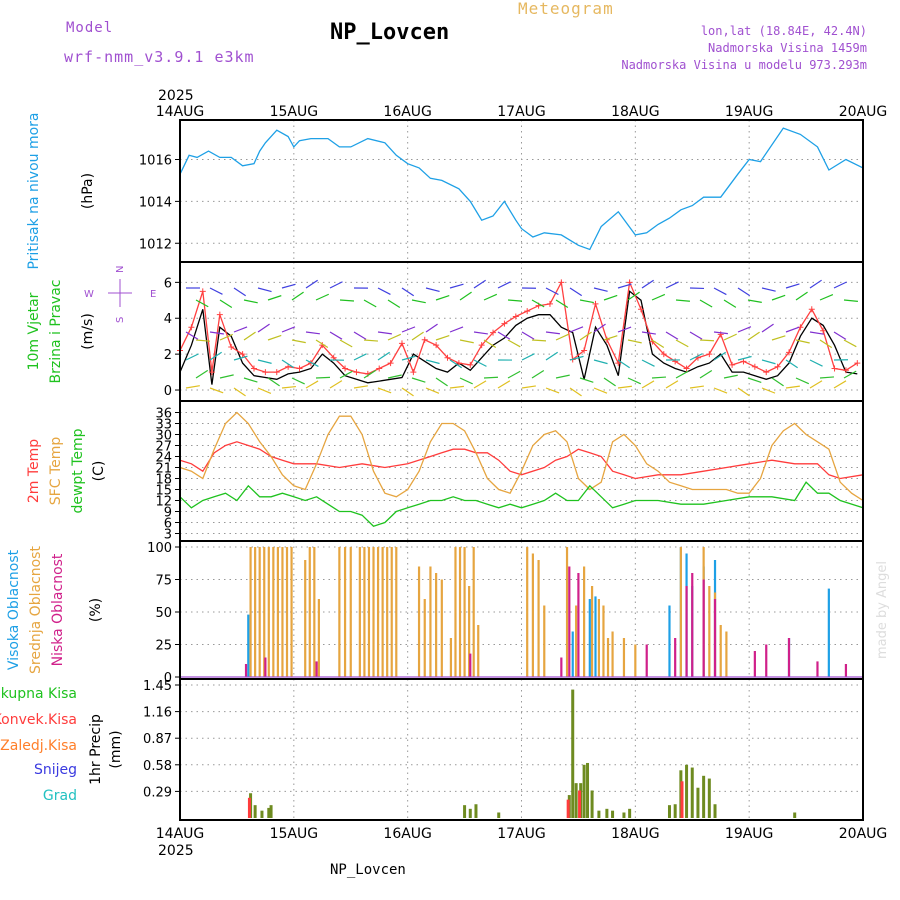 The height and width of the screenshot is (900, 900). Describe the element at coordinates (294, 834) in the screenshot. I see `time-label-bottom: 15AUG` at that location.